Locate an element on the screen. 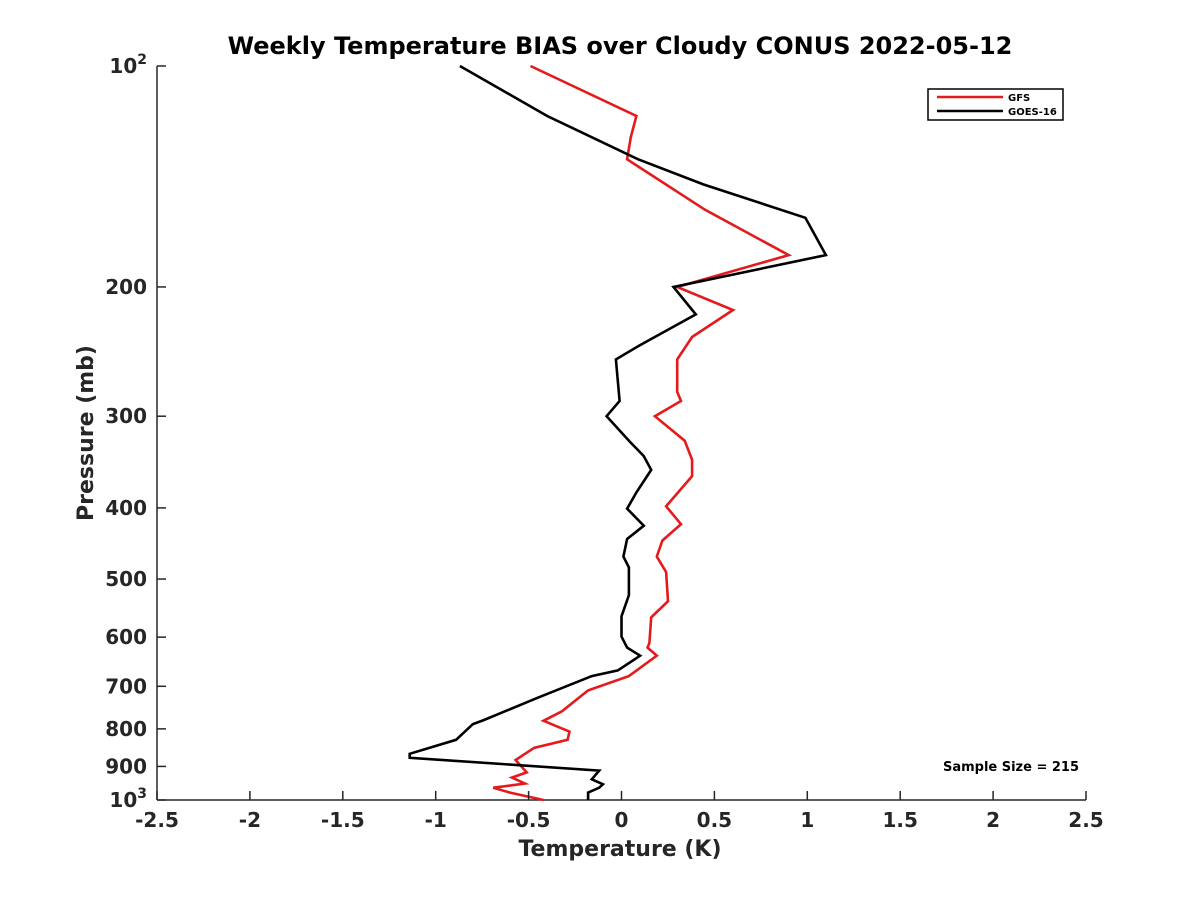 The width and height of the screenshot is (1200, 900). sample-size-annotation: Sample Size = 215 is located at coordinates (1011, 767).